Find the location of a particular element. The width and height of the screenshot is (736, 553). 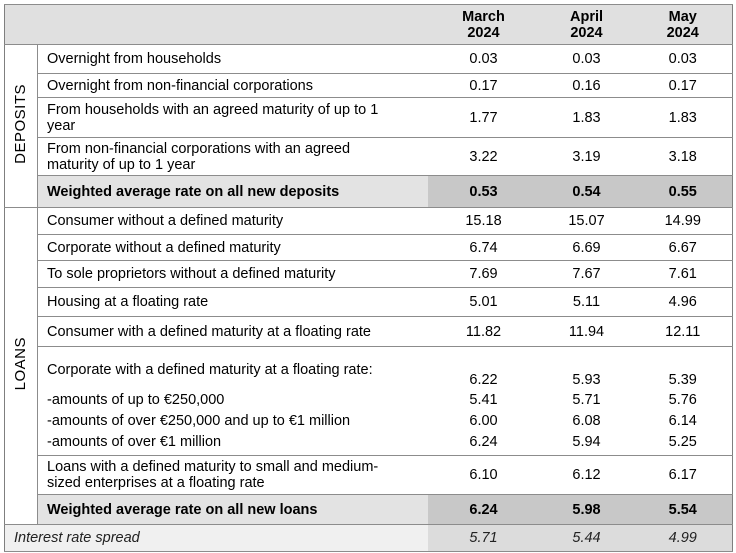

header-month: May is located at coordinates (682, 16).